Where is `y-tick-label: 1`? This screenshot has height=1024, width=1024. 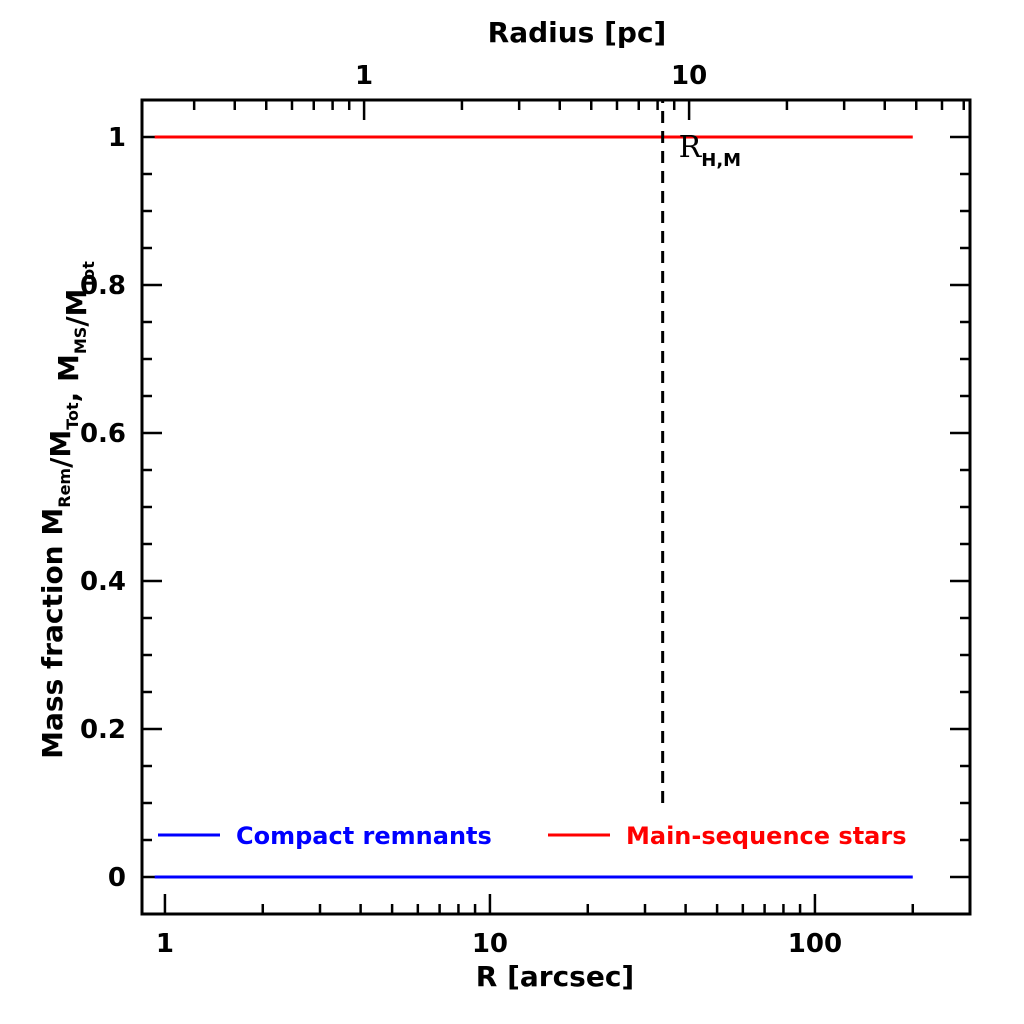 y-tick-label: 1 is located at coordinates (117, 138).